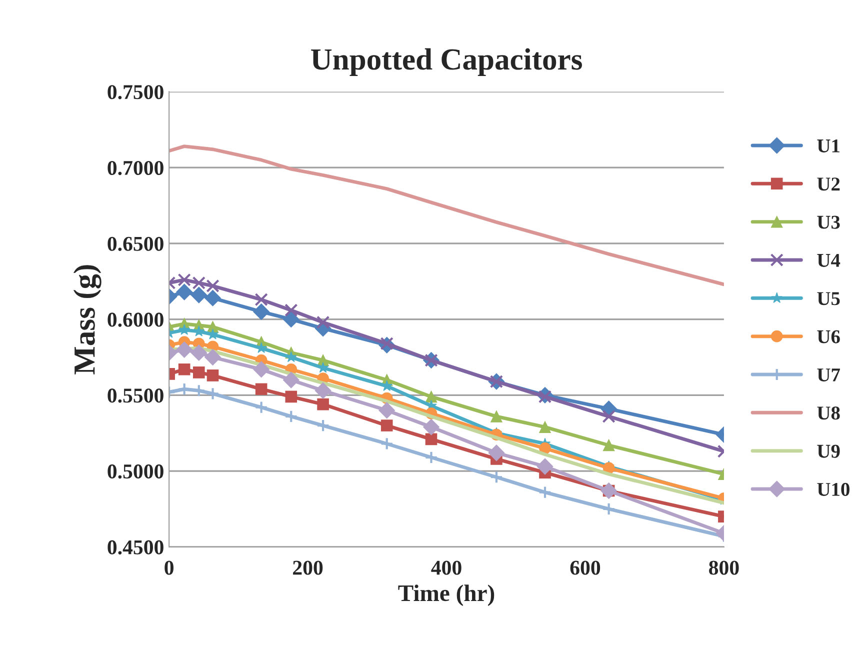 This screenshot has height=655, width=867. I want to click on x-axis-title: Time (hr), so click(446, 595).